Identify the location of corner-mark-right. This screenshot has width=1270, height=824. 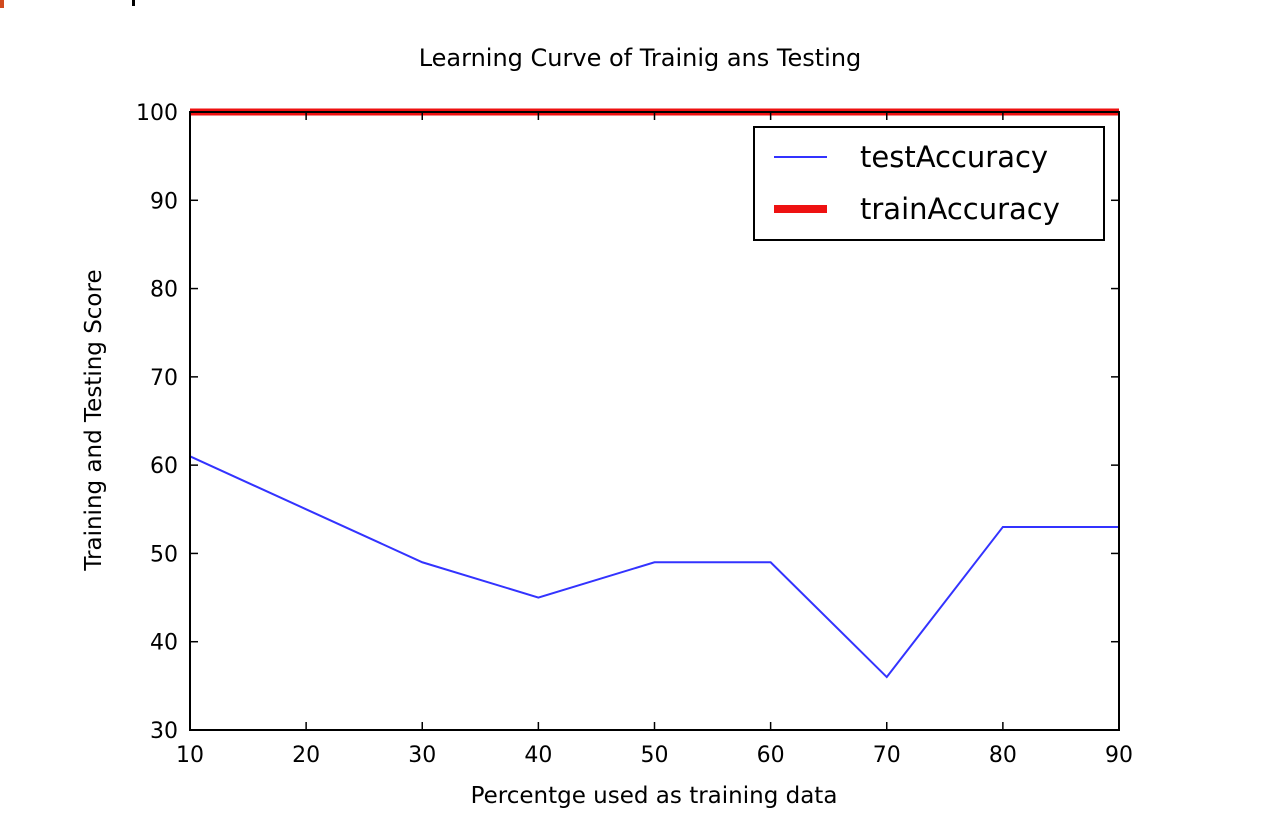
(133, 3).